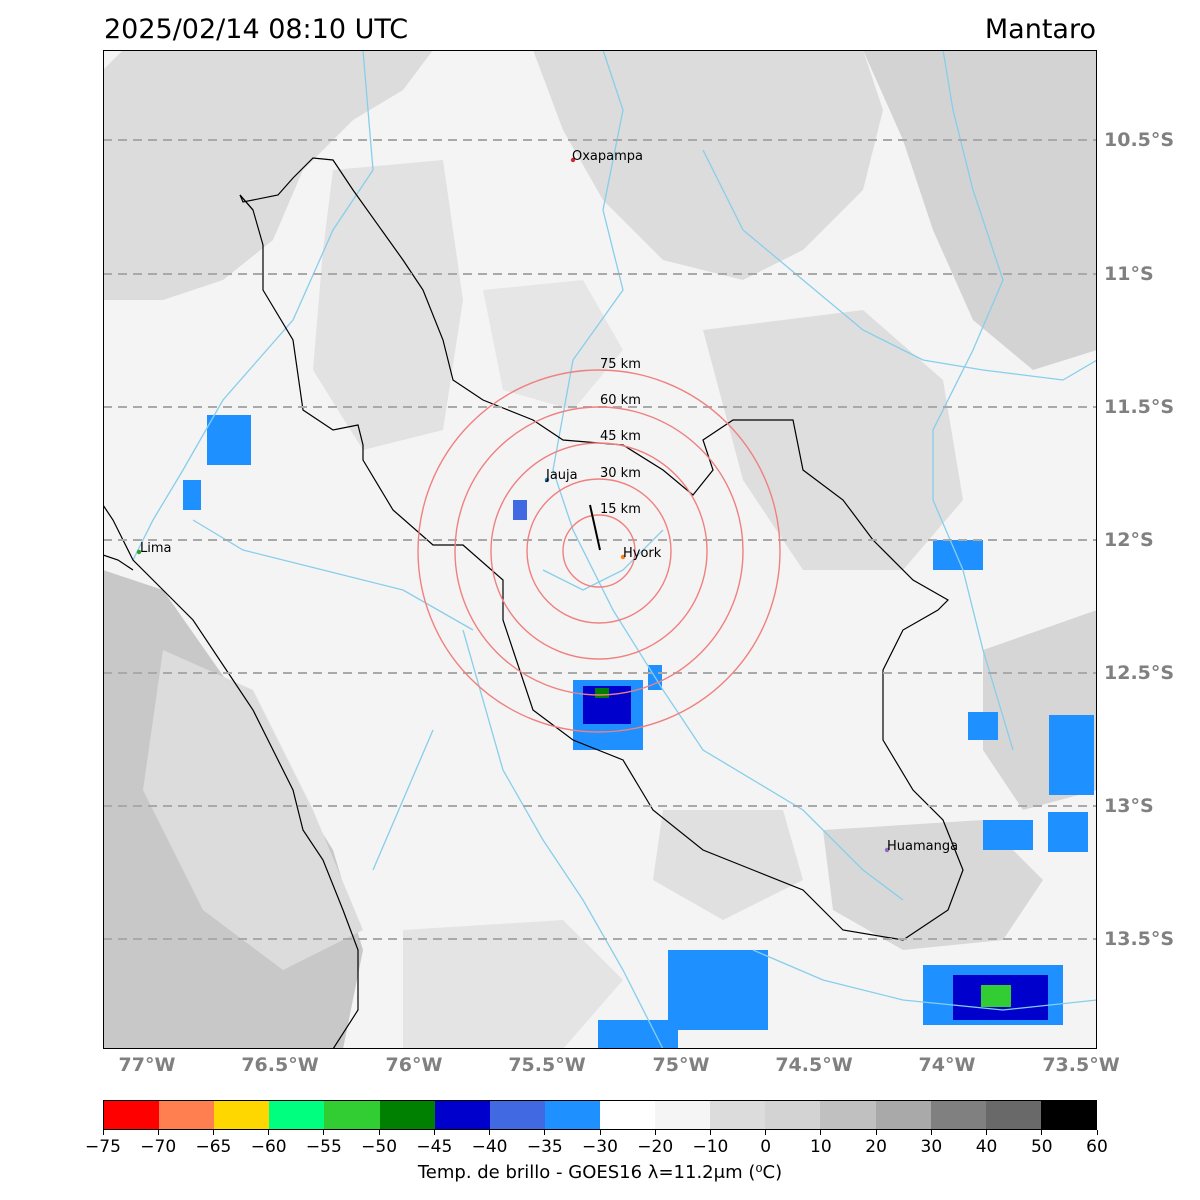 The height and width of the screenshot is (1200, 1200). Describe the element at coordinates (931, 1147) in the screenshot. I see `colorbar-tick-label: 30` at that location.